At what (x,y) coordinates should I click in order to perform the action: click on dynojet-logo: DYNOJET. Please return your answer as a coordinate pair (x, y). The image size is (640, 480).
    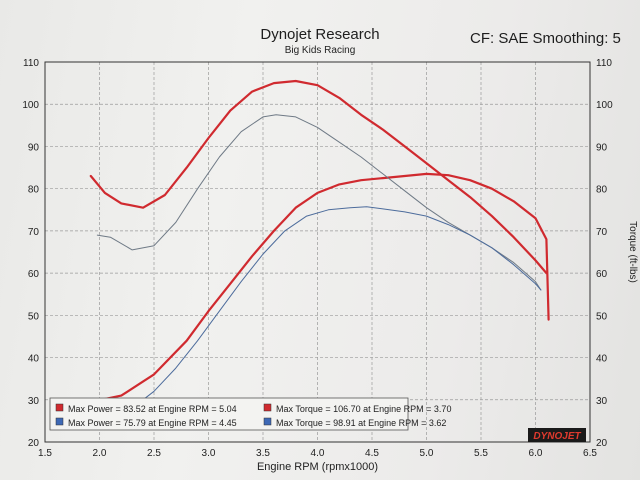
    Looking at the image, I should click on (557, 435).